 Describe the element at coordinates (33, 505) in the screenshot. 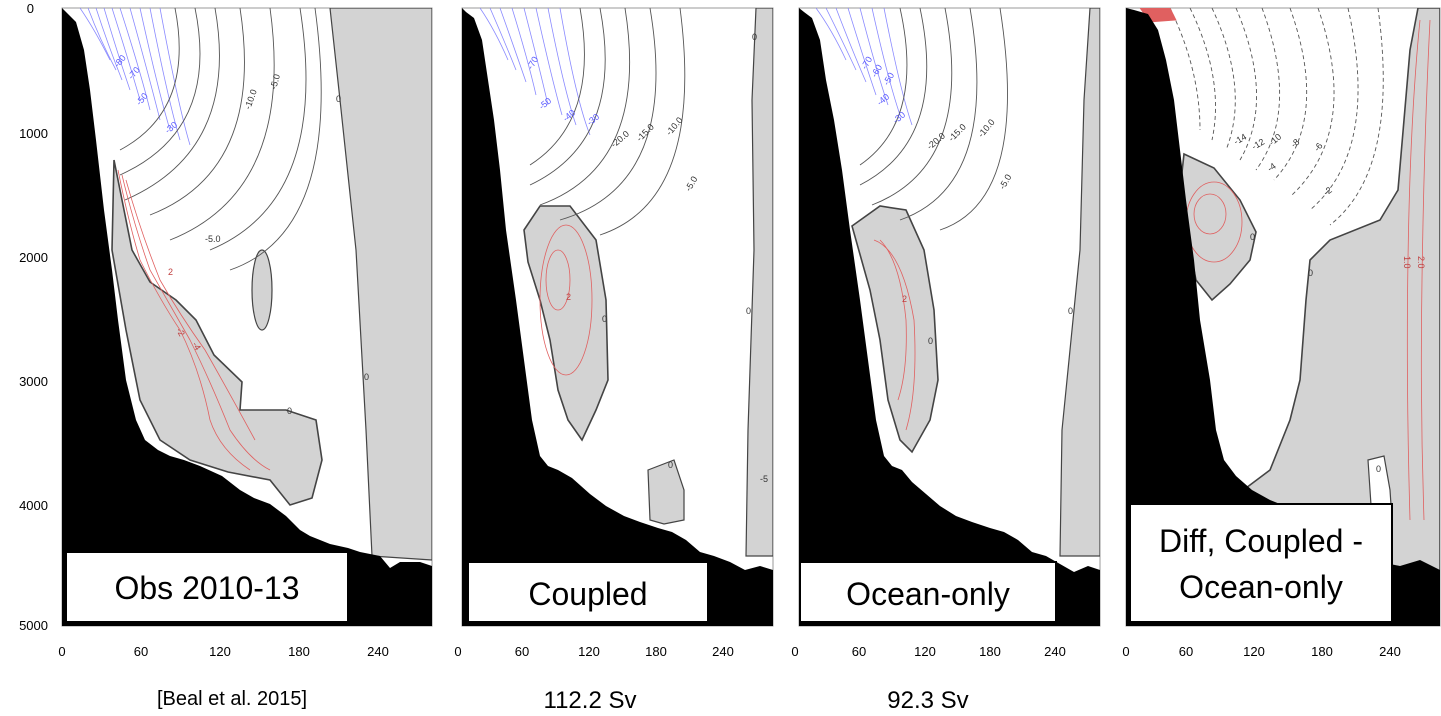

I see `y-tick-label: 4000` at that location.